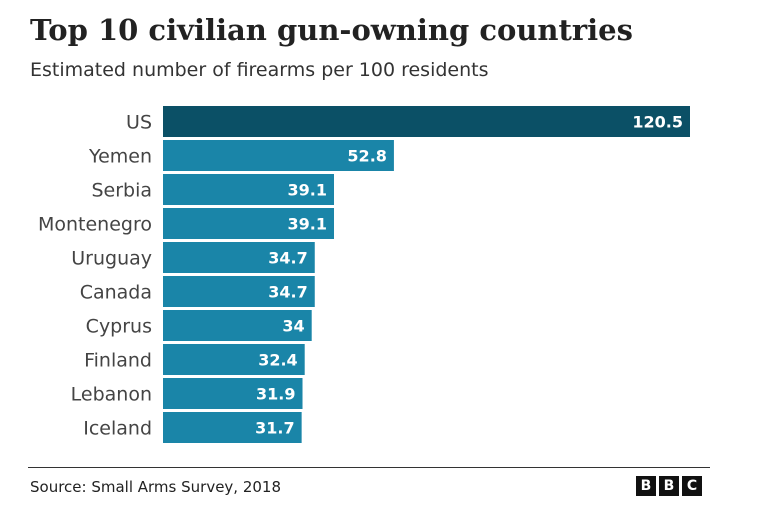 This screenshot has width=760, height=513. Describe the element at coordinates (121, 191) in the screenshot. I see `category-label-serbia: Serbia` at that location.